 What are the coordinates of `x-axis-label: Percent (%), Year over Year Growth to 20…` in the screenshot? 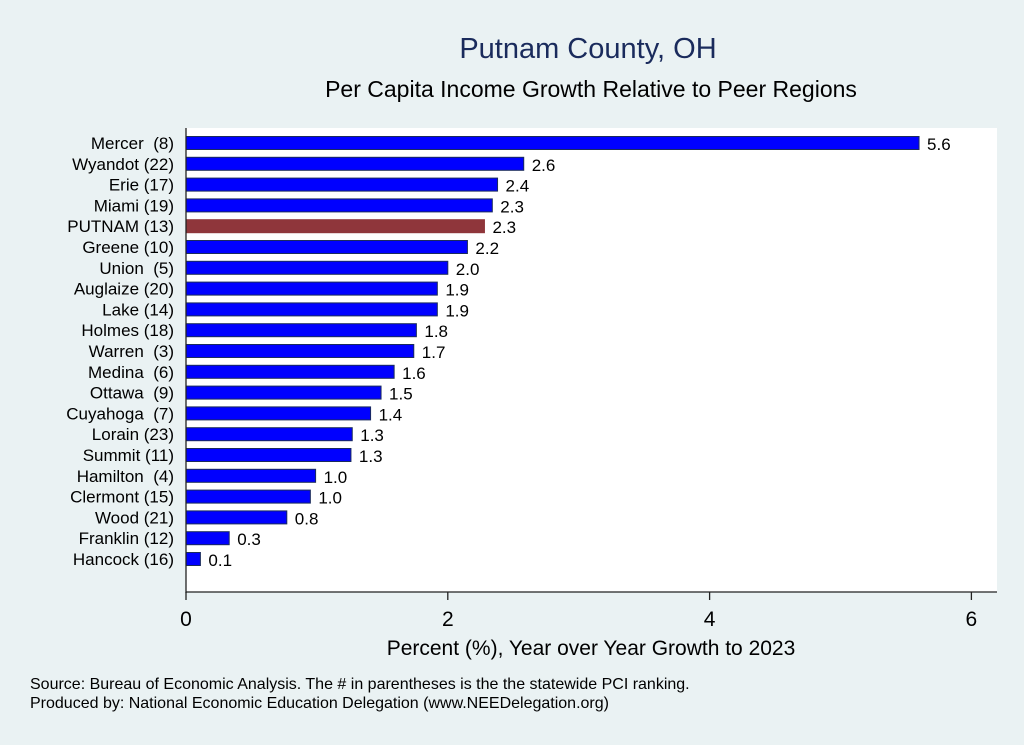 It's located at (591, 648).